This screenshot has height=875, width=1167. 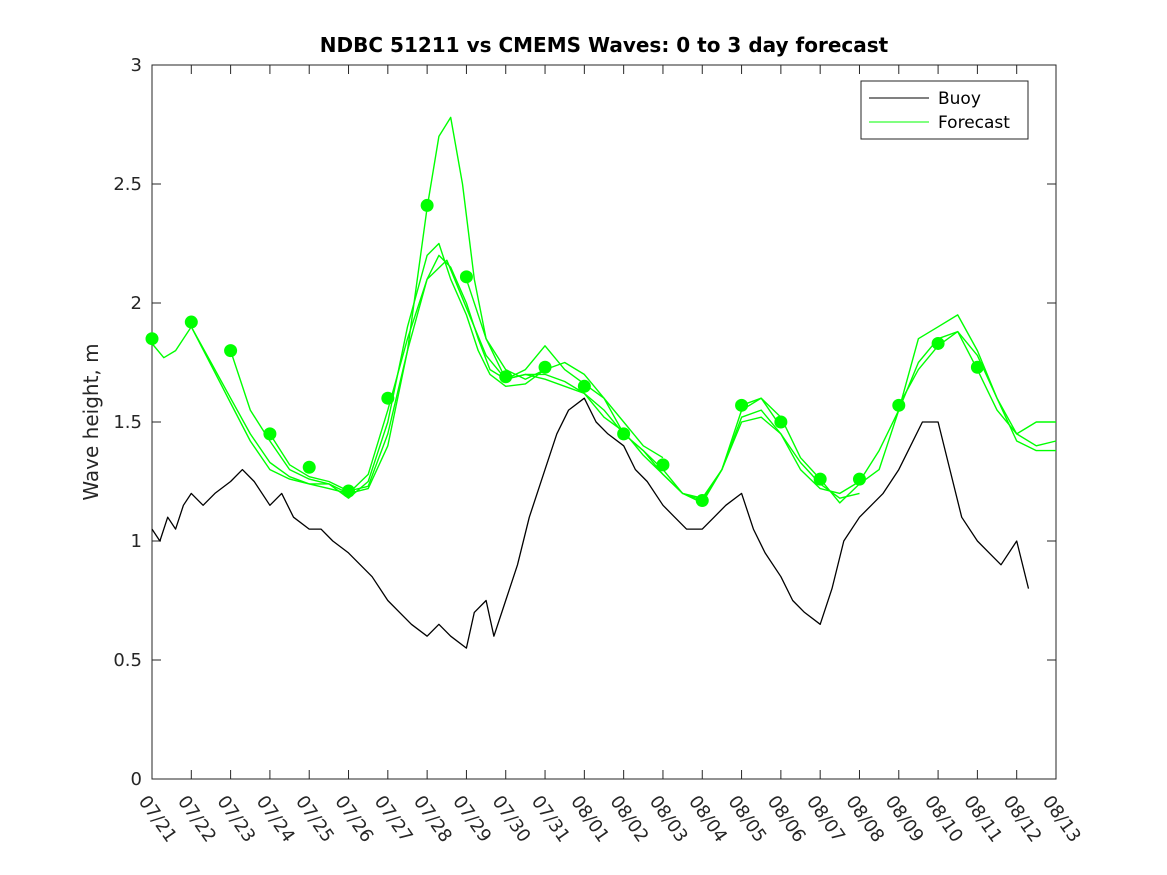 I want to click on legend-label-forecast: Forecast, so click(x=974, y=123).